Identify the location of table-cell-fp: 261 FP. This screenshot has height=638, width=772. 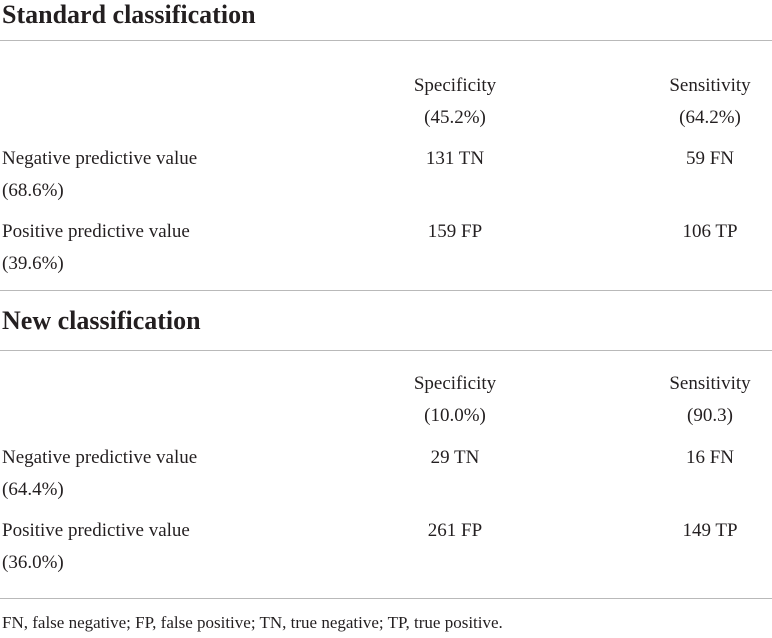
(455, 530).